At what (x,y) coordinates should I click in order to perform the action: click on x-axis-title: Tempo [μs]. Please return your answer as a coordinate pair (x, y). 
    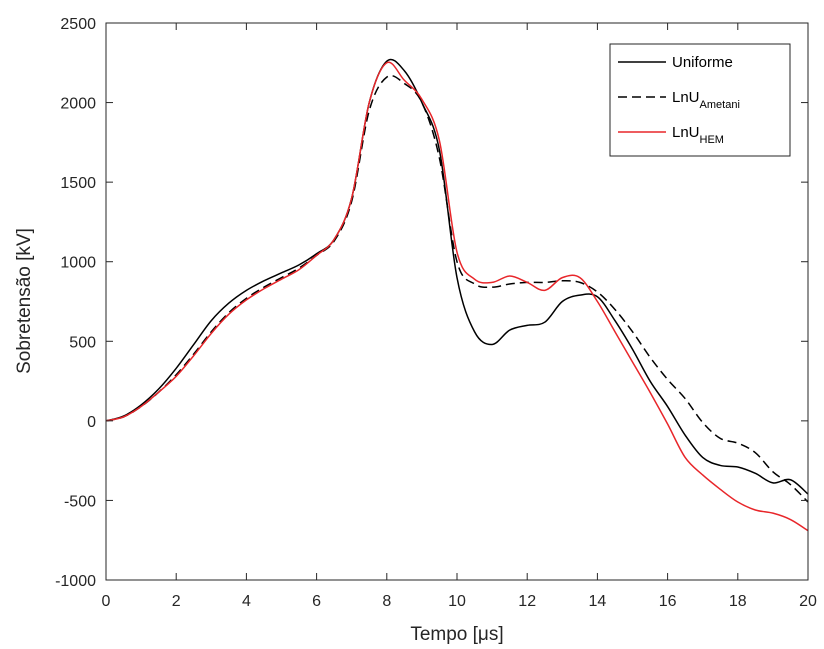
    Looking at the image, I should click on (456, 634).